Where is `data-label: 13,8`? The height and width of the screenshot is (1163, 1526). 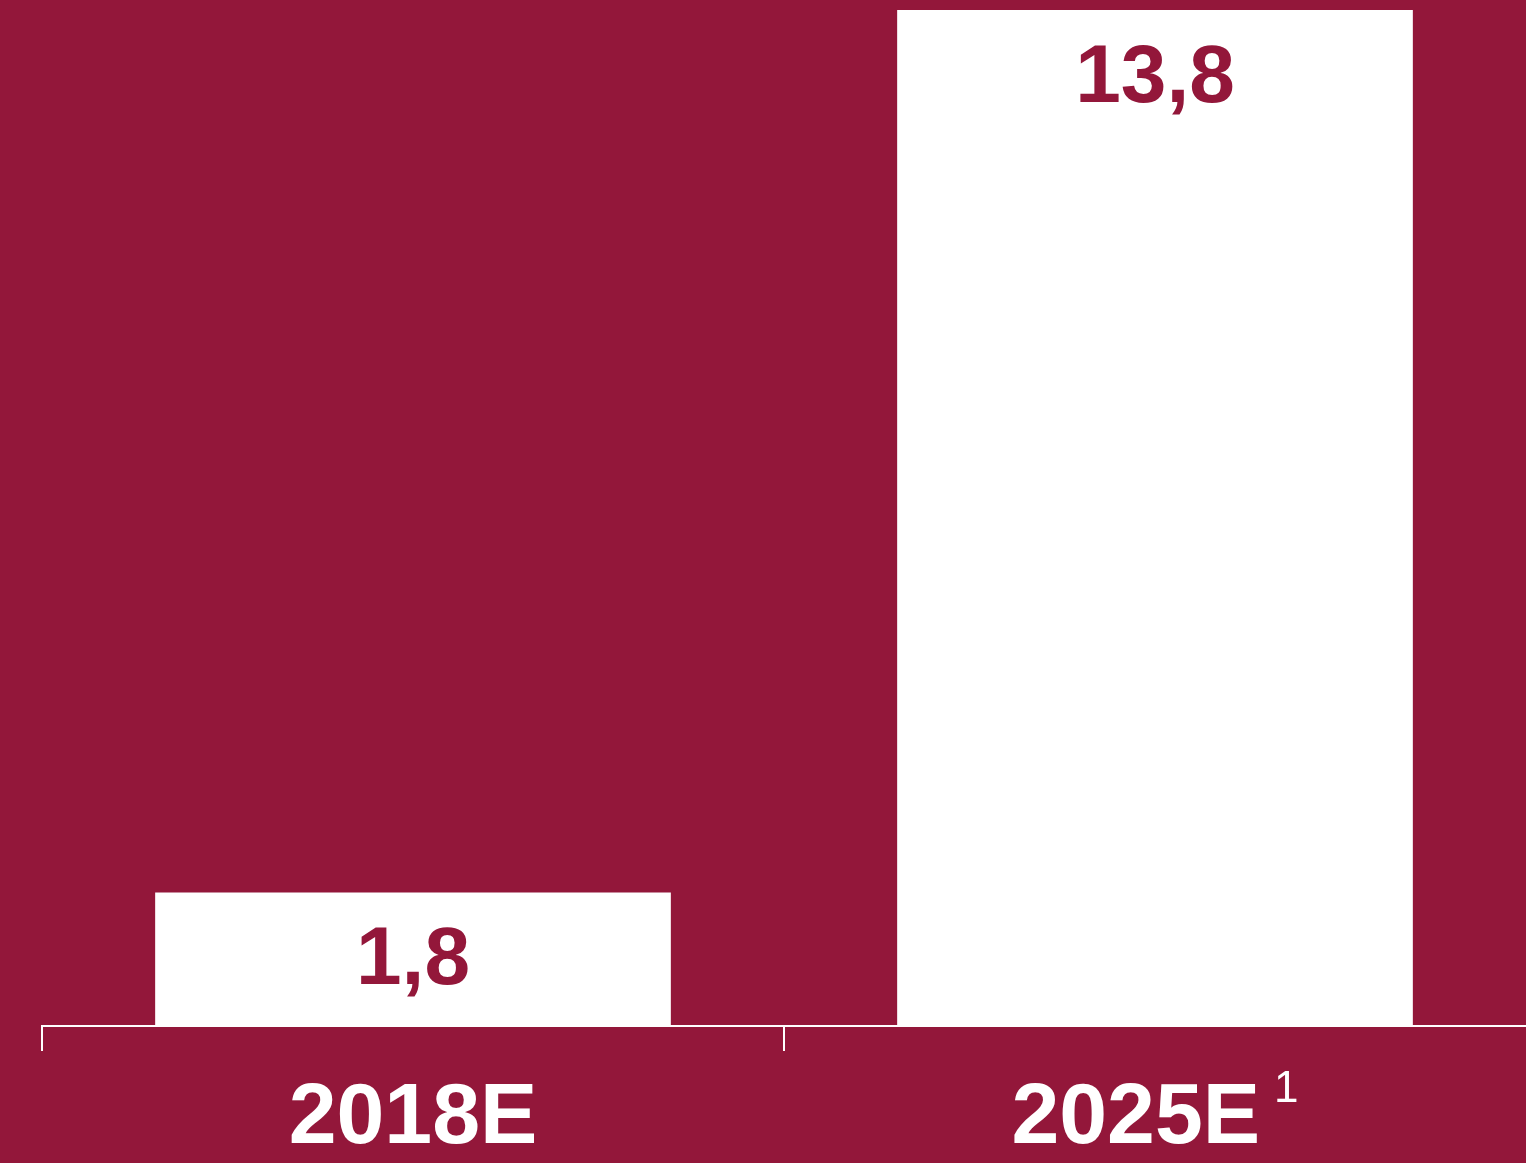
data-label: 13,8 is located at coordinates (1155, 73).